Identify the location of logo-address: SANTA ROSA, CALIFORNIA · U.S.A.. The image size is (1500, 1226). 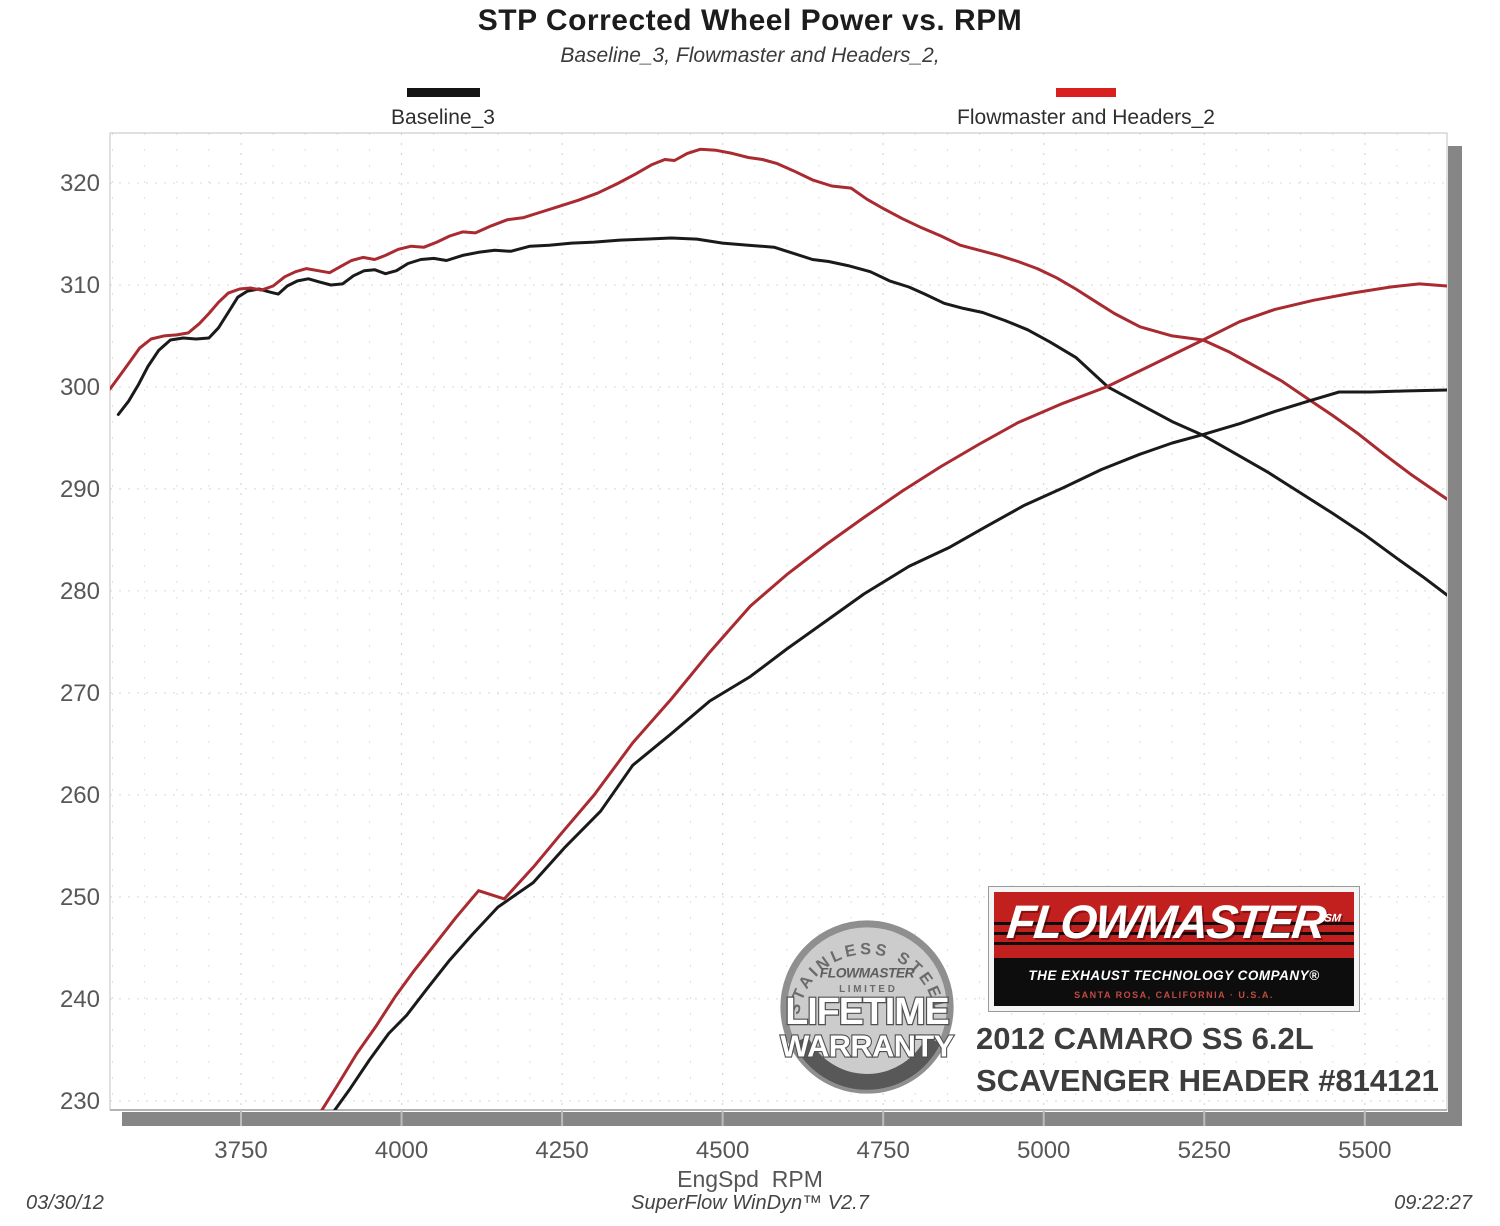
(1174, 995).